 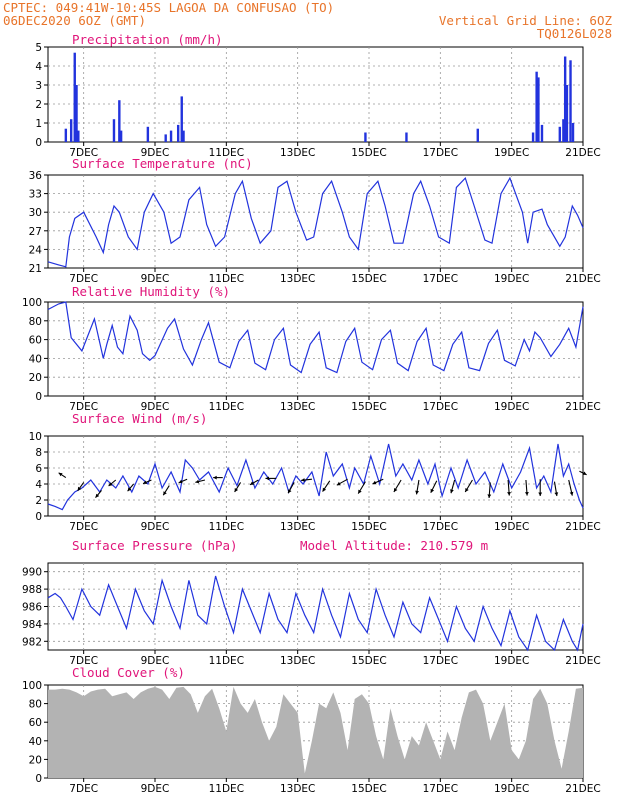 What do you see at coordinates (155, 545) in the screenshot?
I see `panel-title: Surface Pressure (hPa)` at bounding box center [155, 545].